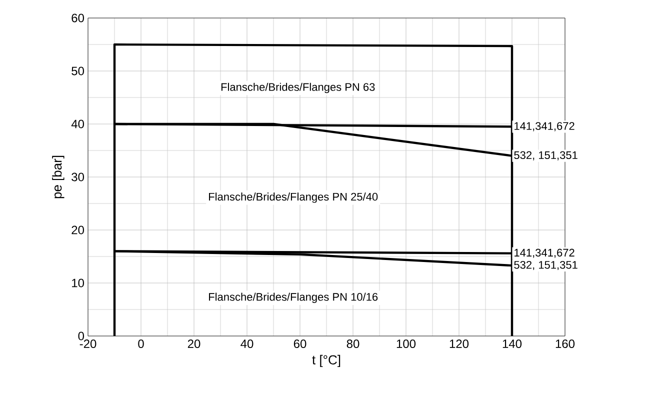 The height and width of the screenshot is (405, 651). Describe the element at coordinates (81, 336) in the screenshot. I see `y-tick-label: 0` at that location.